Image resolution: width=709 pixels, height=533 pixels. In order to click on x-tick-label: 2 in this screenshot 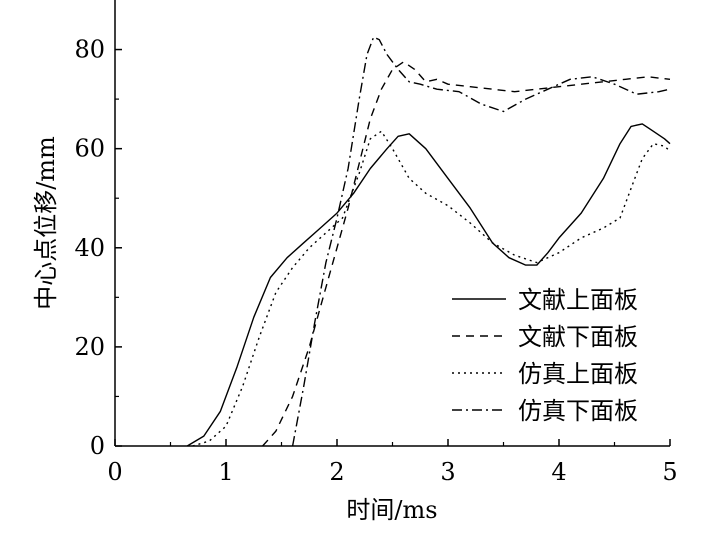, I will do `click(336, 472)`.